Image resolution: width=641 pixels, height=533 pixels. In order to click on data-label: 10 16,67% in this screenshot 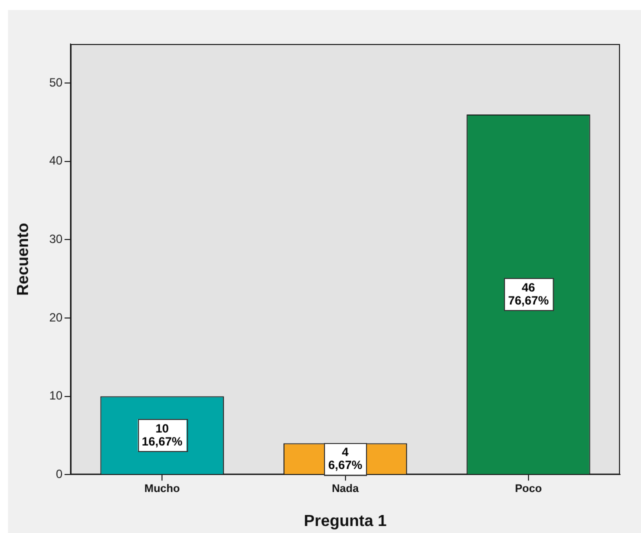, I will do `click(162, 435)`.